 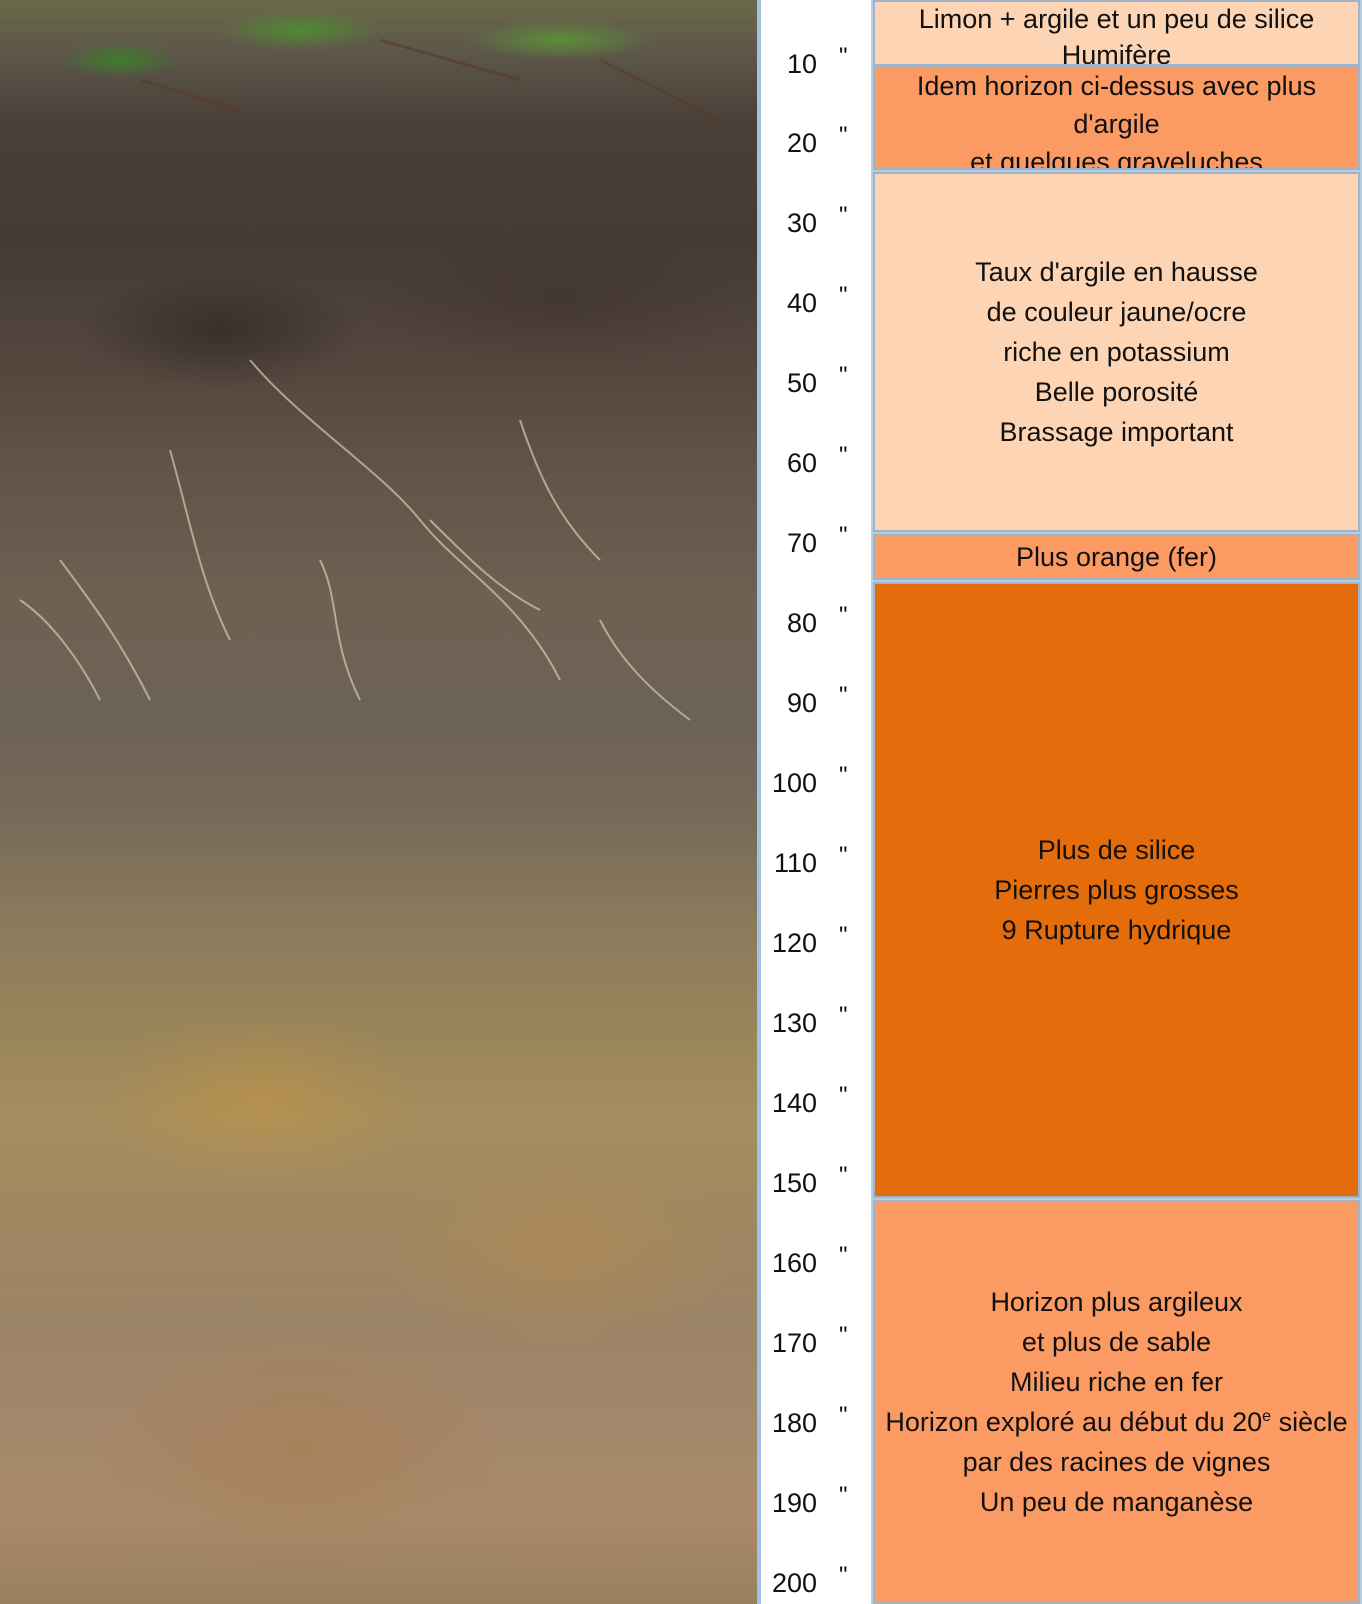 I want to click on horizon-line: par des racines de vignes, so click(x=1116, y=1462).